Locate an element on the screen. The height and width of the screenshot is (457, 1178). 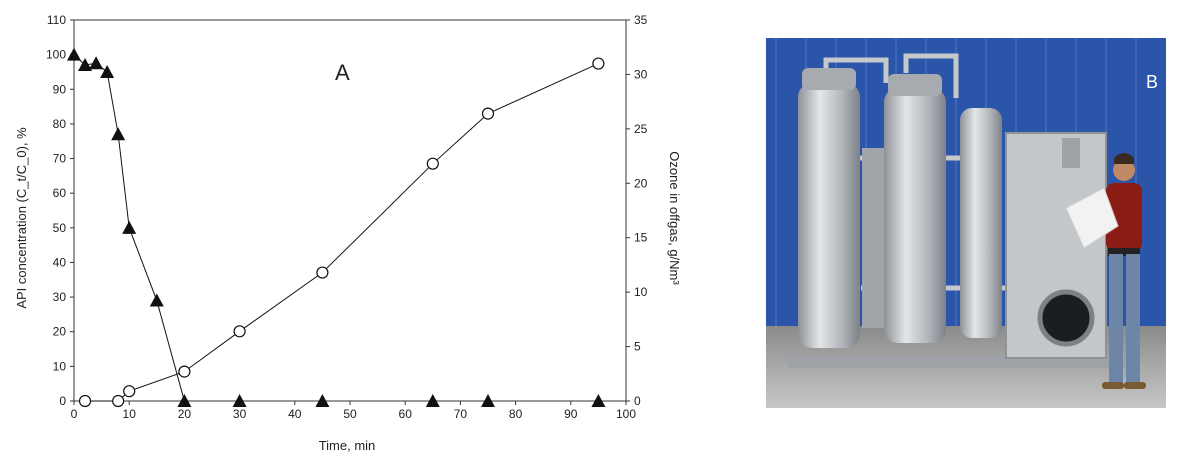
person is located at coordinates (1105, 271).